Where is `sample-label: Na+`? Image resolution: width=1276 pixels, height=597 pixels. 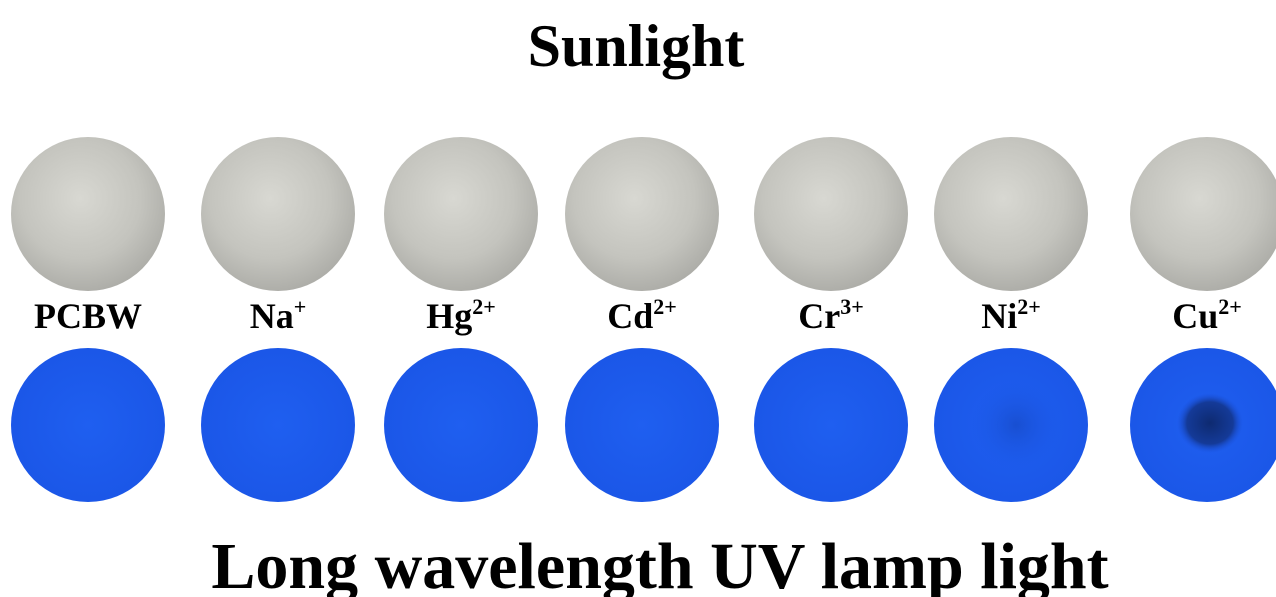 sample-label: Na+ is located at coordinates (278, 315).